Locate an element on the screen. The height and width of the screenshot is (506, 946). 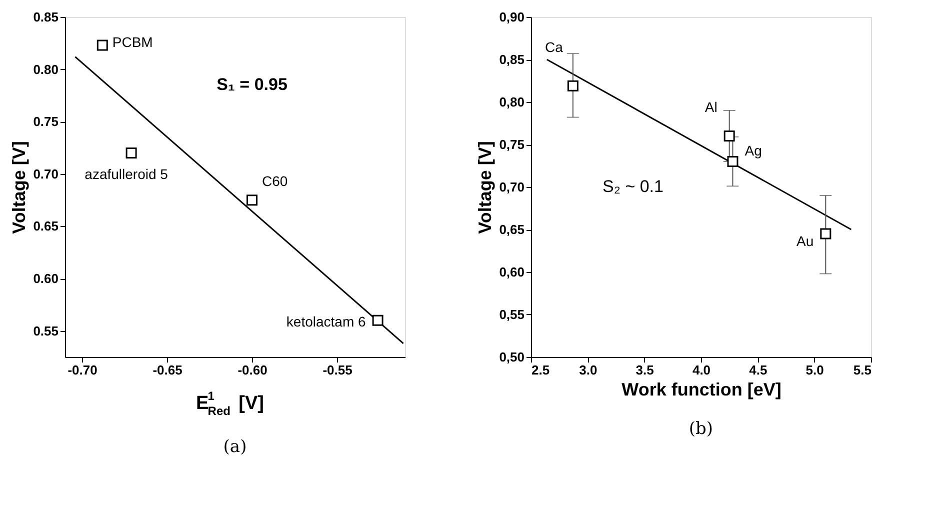
y-tick-label: 0,85 is located at coordinates (511, 59).